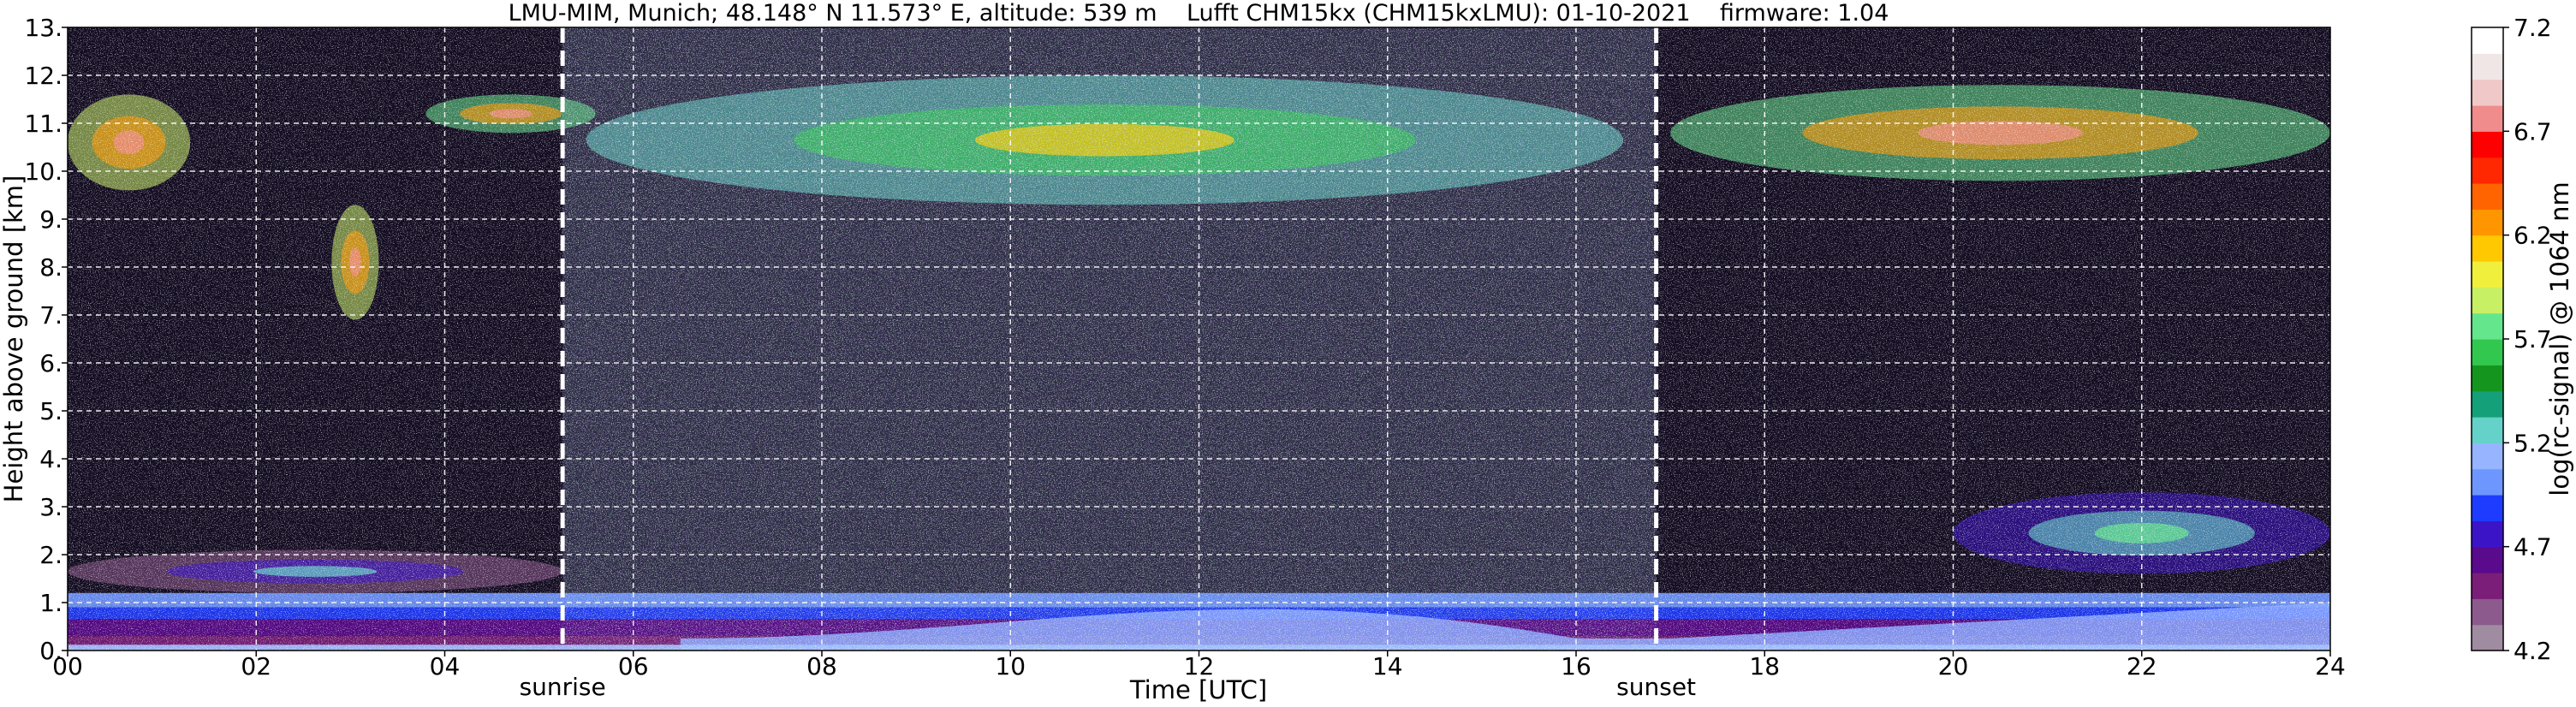 This screenshot has width=2576, height=707. What do you see at coordinates (43, 124) in the screenshot?
I see `y-tick-label: 11.` at bounding box center [43, 124].